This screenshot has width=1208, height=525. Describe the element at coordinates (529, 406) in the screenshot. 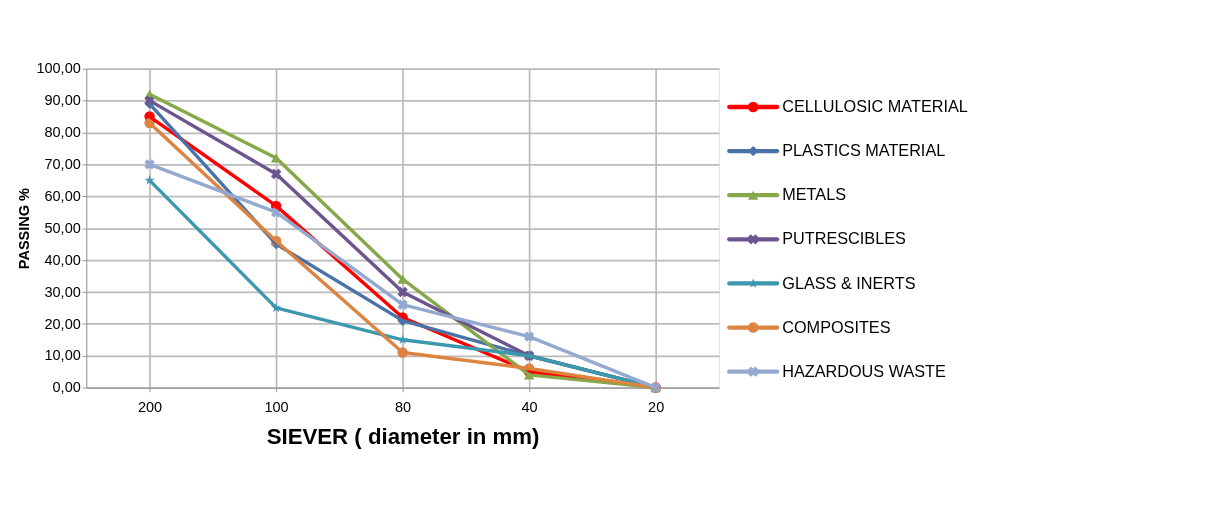

I see `x-tick-label: 40` at that location.